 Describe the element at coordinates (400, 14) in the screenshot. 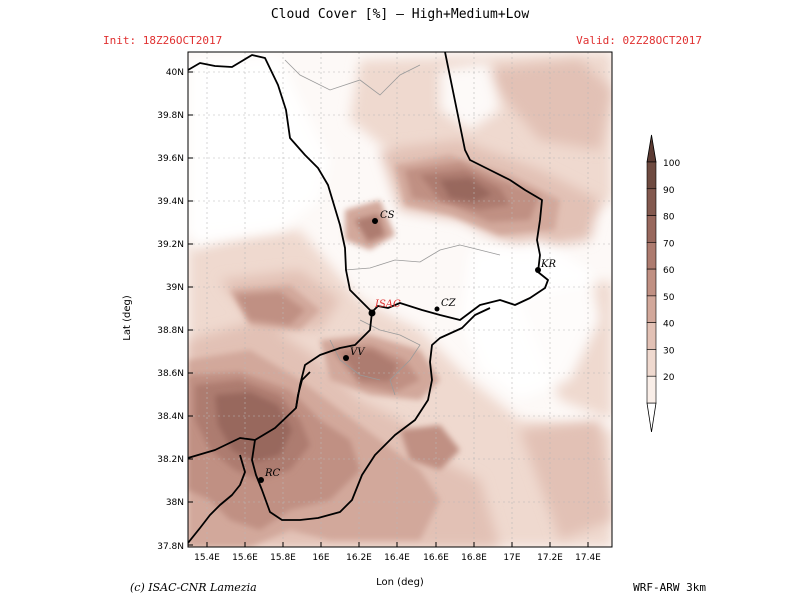

I see `chart-title: Cloud Cover [%] — High+Medium+Low` at that location.